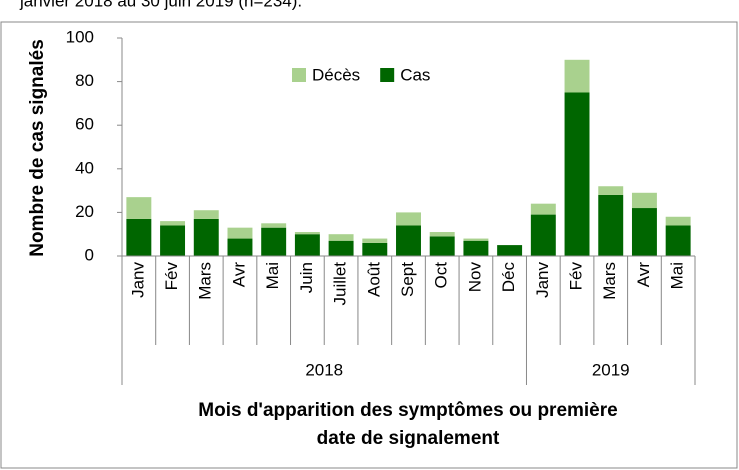  What do you see at coordinates (84, 80) in the screenshot?
I see `y-tick-label: 80` at bounding box center [84, 80].